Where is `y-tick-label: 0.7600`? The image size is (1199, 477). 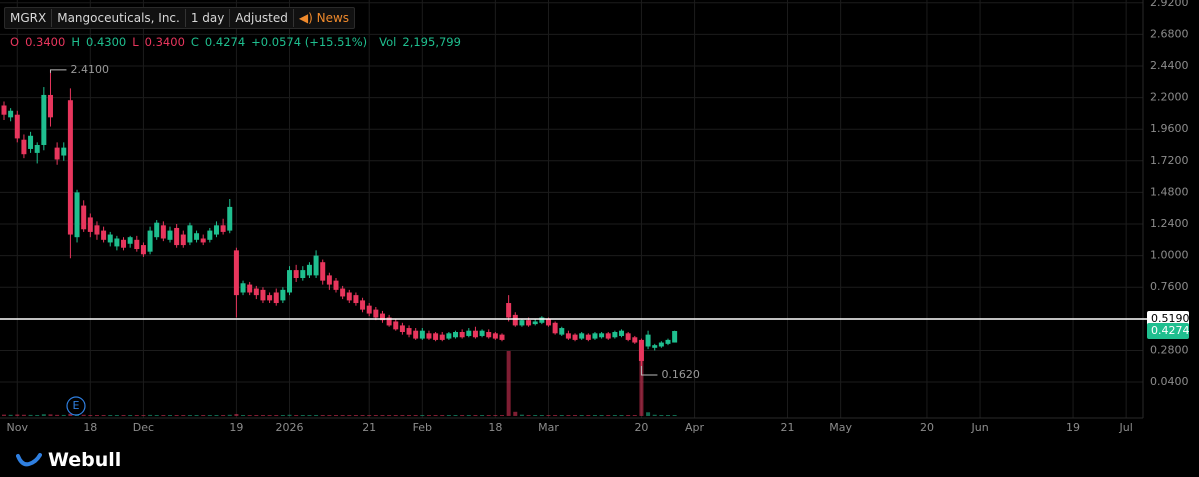 y-tick-label: 0.7600 is located at coordinates (1169, 286).